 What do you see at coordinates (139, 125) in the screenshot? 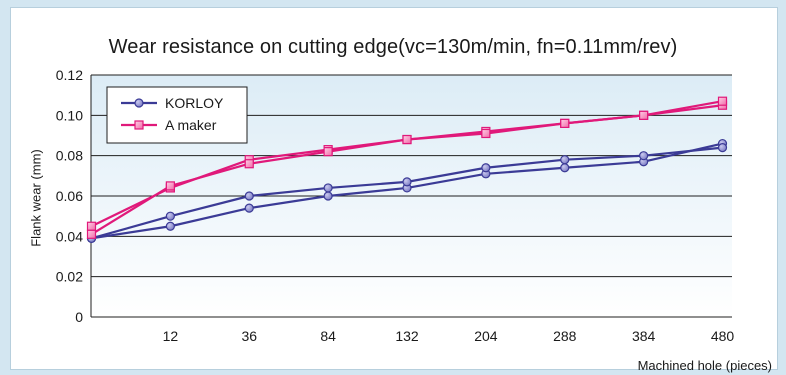
I see `legend-marker-a-maker` at bounding box center [139, 125].